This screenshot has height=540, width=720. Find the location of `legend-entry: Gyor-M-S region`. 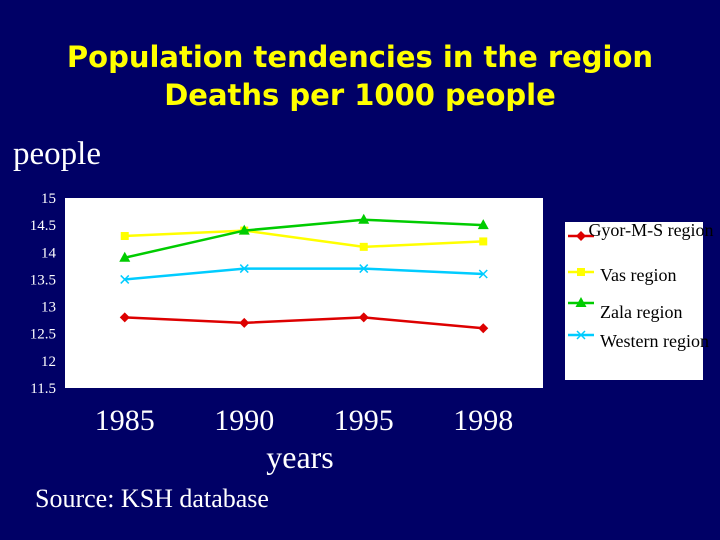

legend-entry: Gyor-M-S region is located at coordinates (641, 230).